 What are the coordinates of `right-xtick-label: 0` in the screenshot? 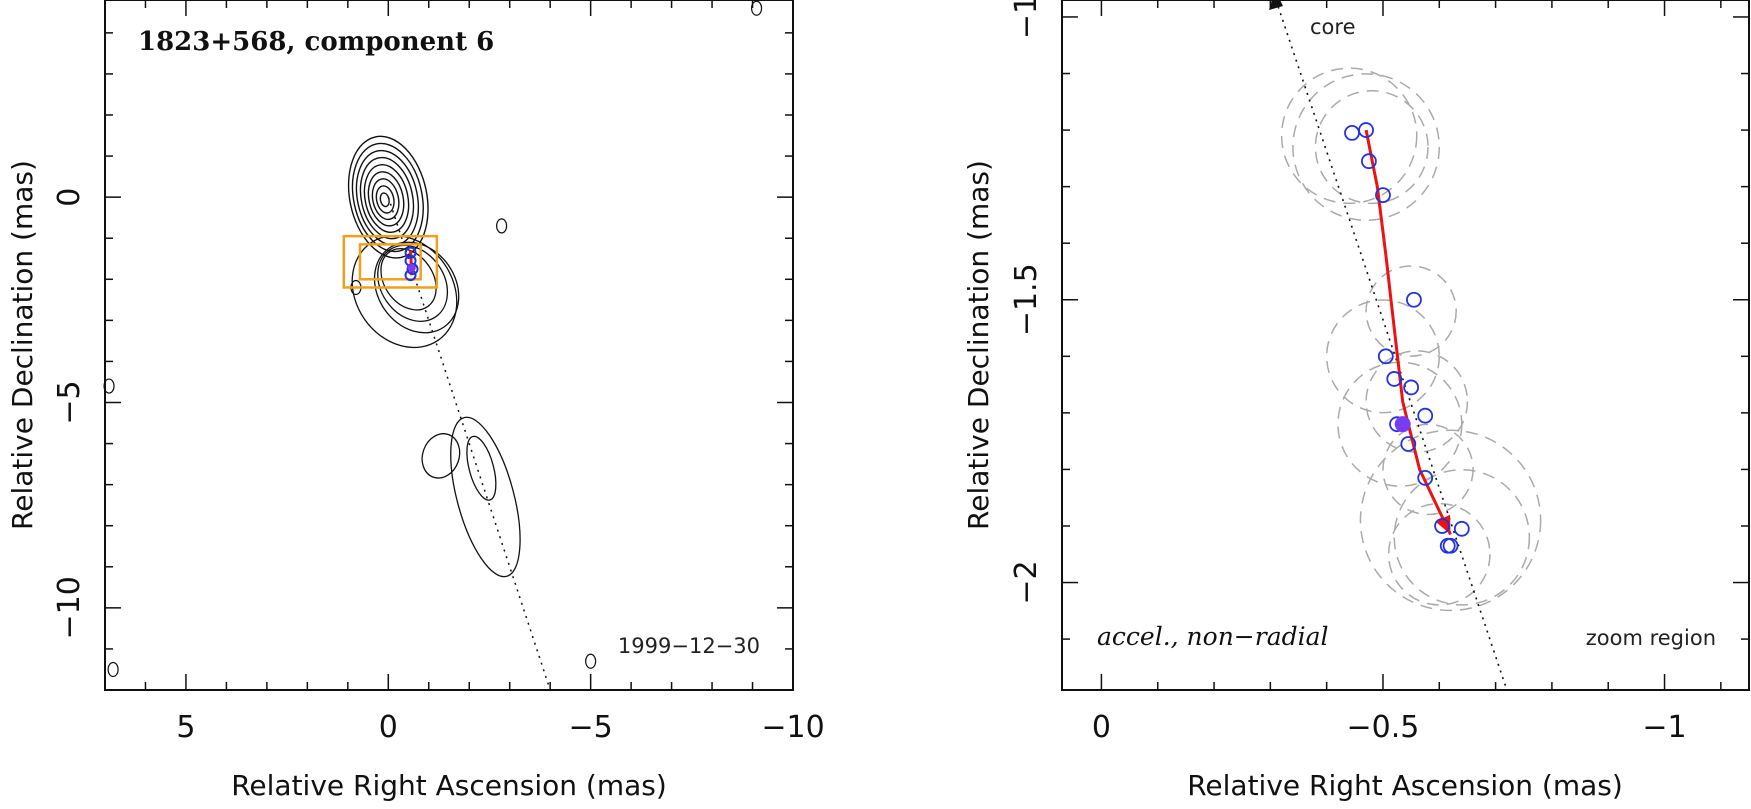 It's located at (1101, 727).